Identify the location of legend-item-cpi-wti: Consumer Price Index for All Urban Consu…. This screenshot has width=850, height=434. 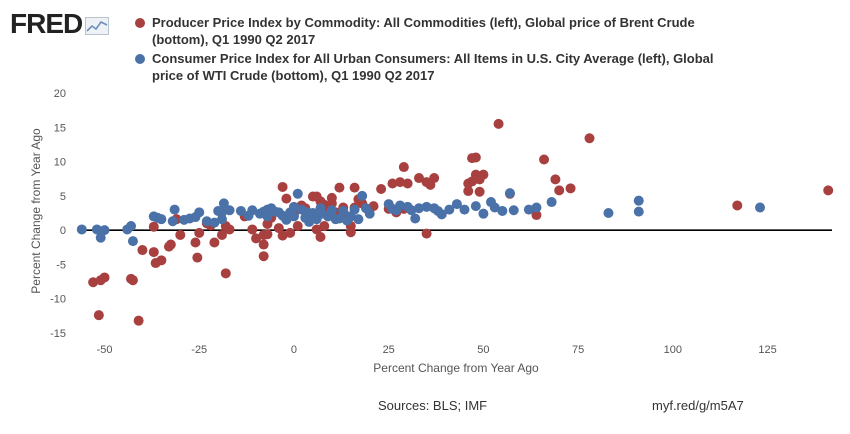
(435, 67).